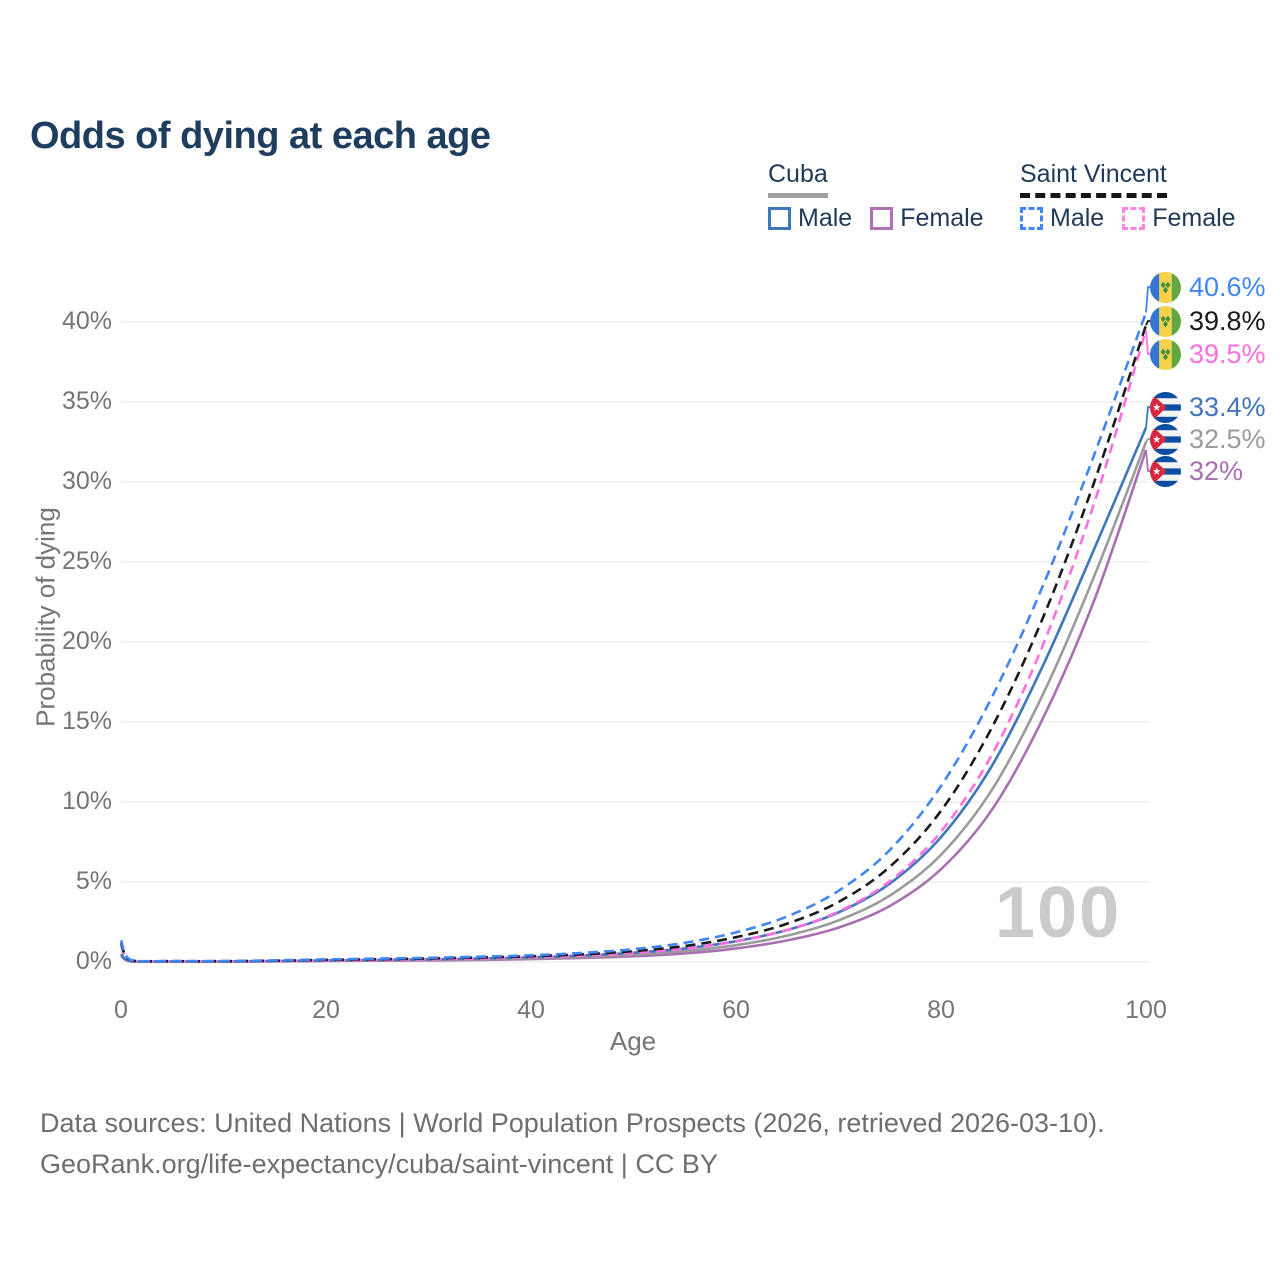 The width and height of the screenshot is (1280, 1280). What do you see at coordinates (531, 1010) in the screenshot?
I see `x-tick-label: 40` at bounding box center [531, 1010].